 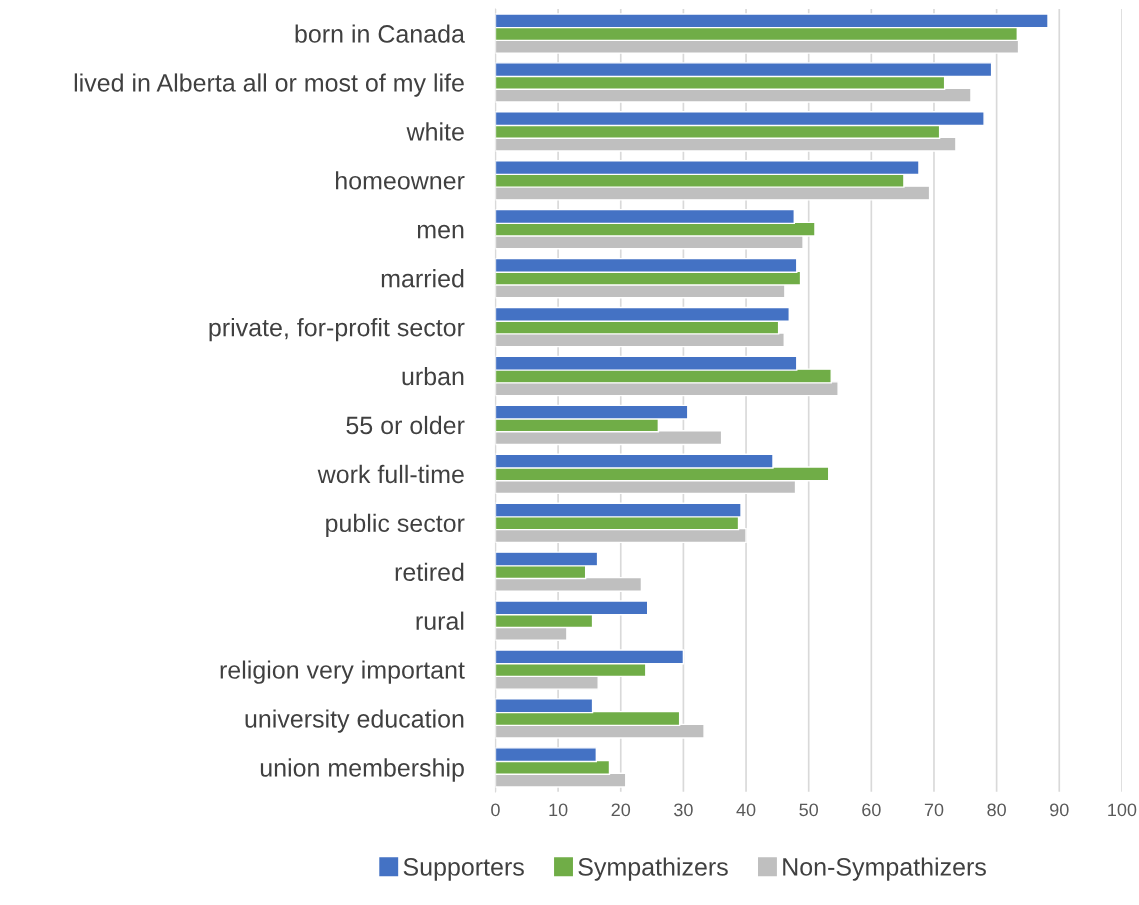 What do you see at coordinates (395, 525) in the screenshot?
I see `y-tick-label: public sector` at bounding box center [395, 525].